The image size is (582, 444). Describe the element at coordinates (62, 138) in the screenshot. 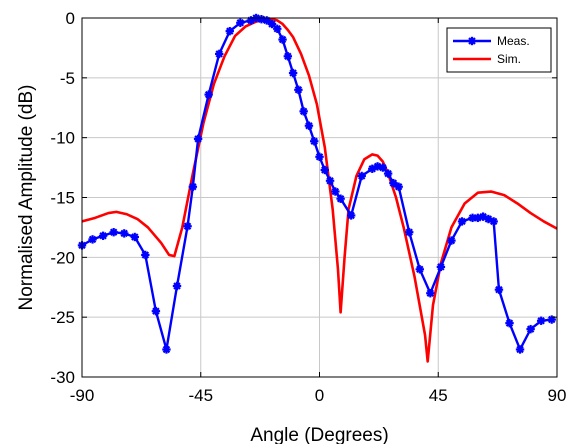

I see `y-tick-label: -10` at that location.